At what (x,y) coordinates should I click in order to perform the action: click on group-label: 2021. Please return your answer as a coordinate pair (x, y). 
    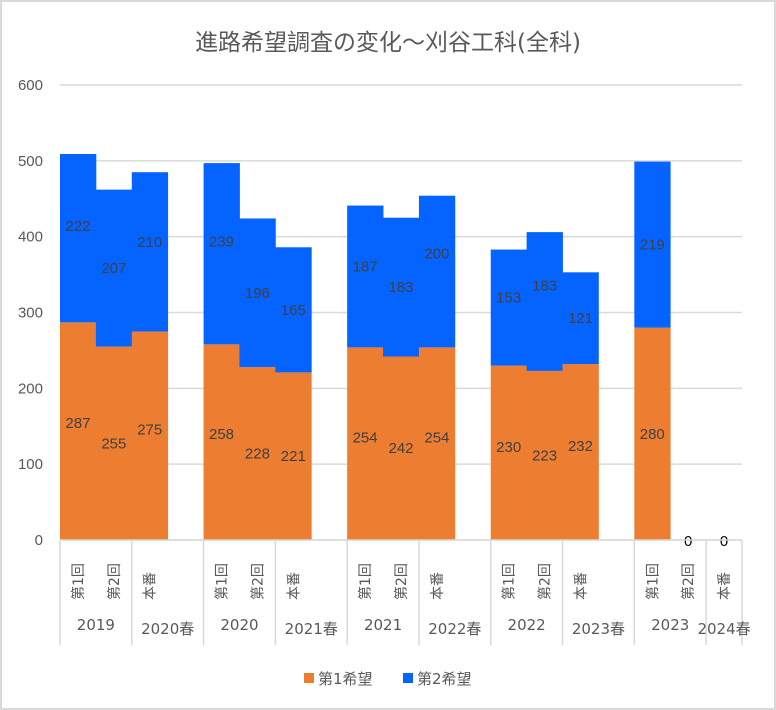
    Looking at the image, I should click on (383, 625).